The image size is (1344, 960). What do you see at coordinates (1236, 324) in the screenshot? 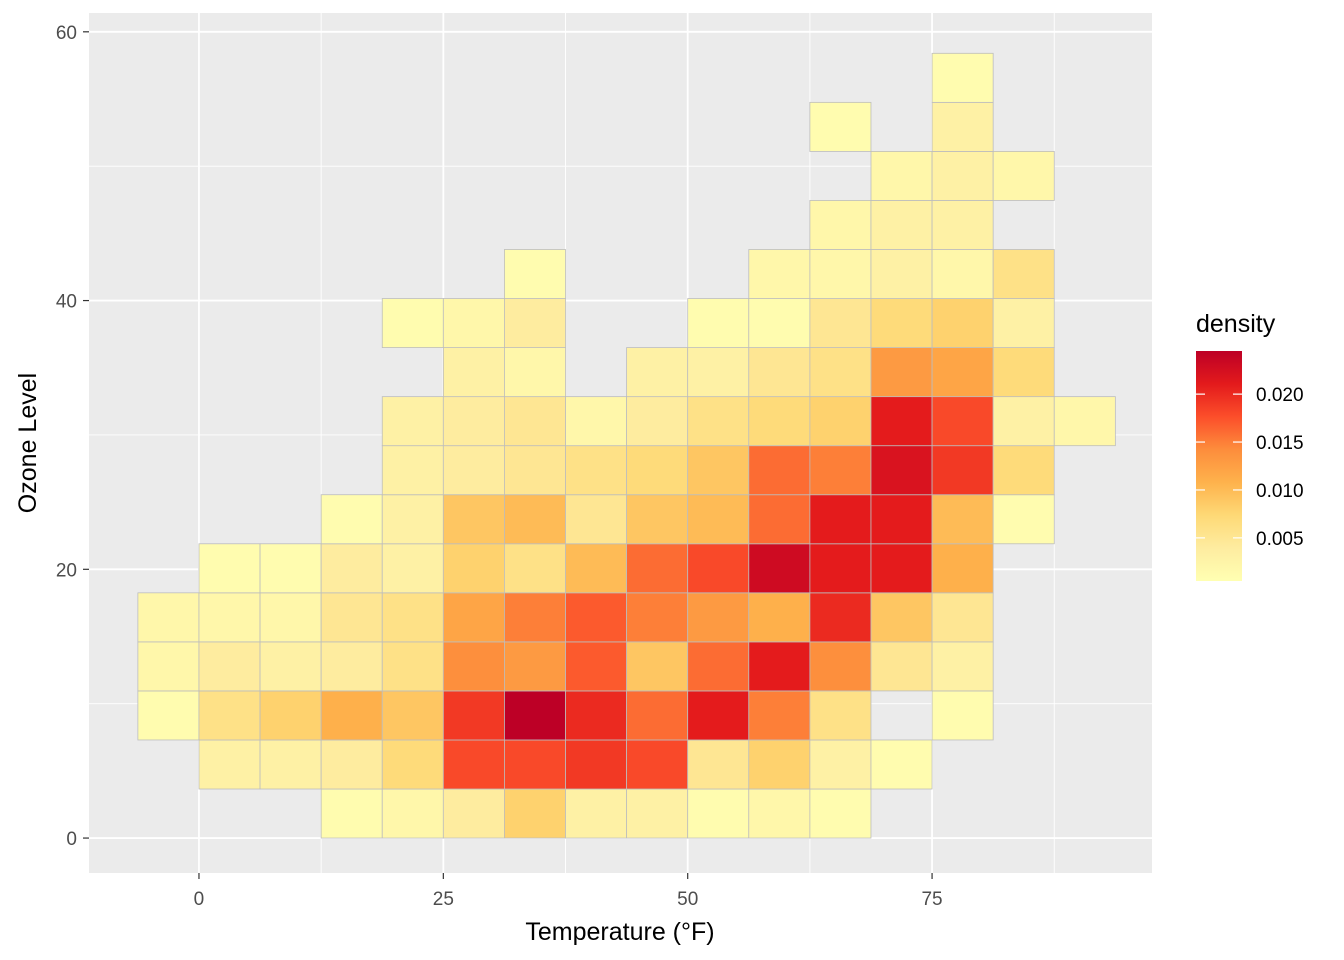
I see `legend-title: density` at bounding box center [1236, 324].